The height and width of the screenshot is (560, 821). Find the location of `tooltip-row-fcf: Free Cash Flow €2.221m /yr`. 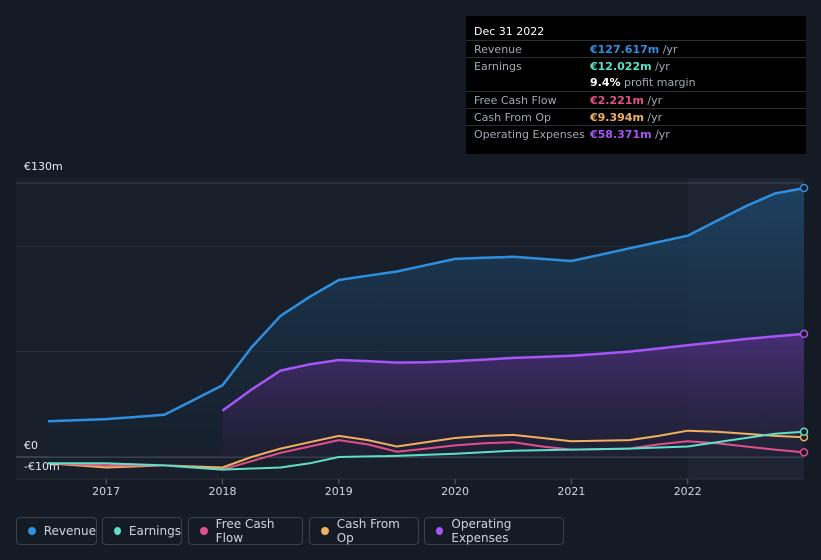

tooltip-row-fcf: Free Cash Flow €2.221m /yr is located at coordinates (636, 100).